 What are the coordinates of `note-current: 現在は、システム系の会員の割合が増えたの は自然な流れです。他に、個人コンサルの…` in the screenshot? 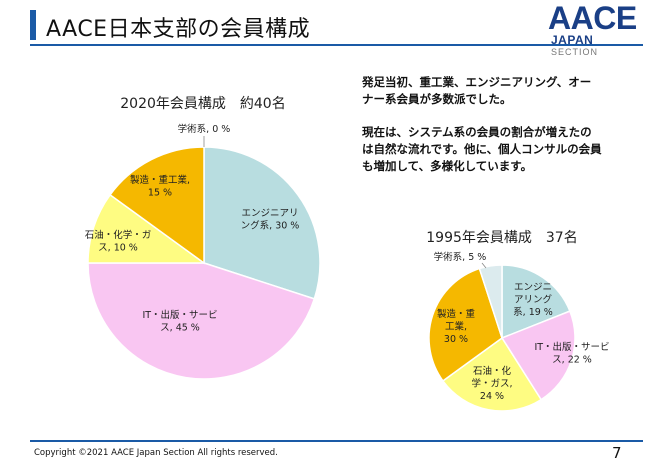 It's located at (482, 149).